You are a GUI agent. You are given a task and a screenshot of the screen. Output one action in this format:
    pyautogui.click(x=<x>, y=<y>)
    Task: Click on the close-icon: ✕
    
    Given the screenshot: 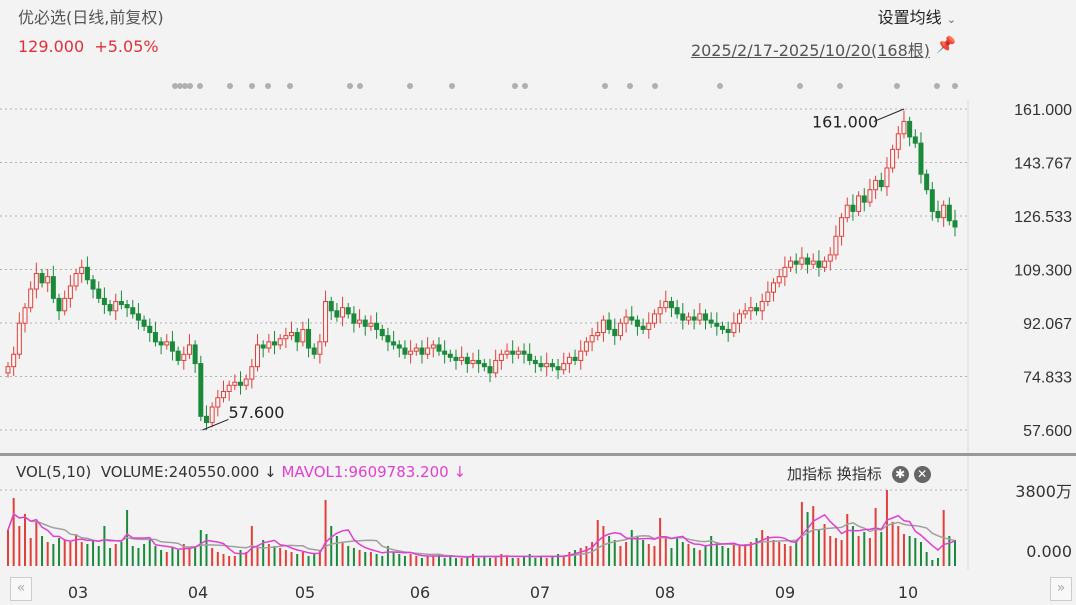 What is the action you would take?
    pyautogui.click(x=922, y=474)
    